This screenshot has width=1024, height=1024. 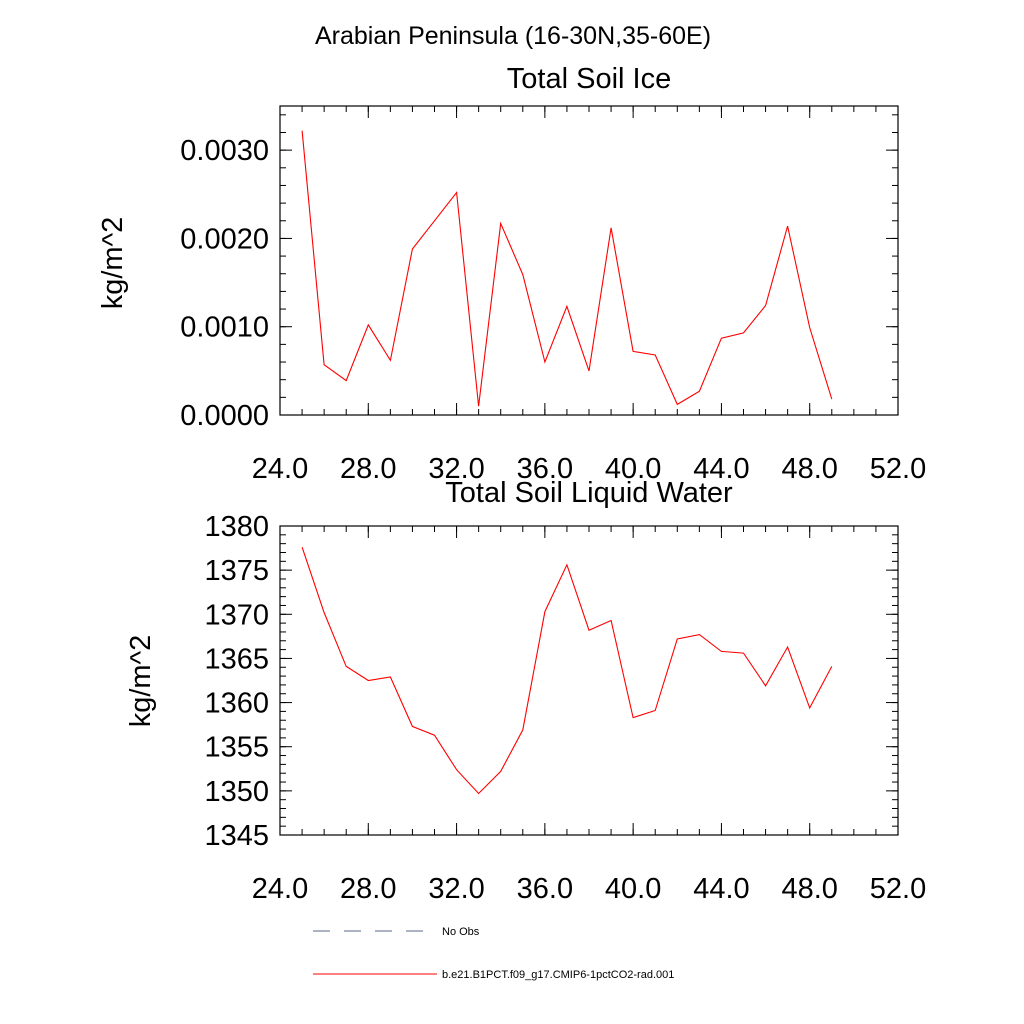 I want to click on soil-ice-x-tick-label: 32.0, so click(x=456, y=469).